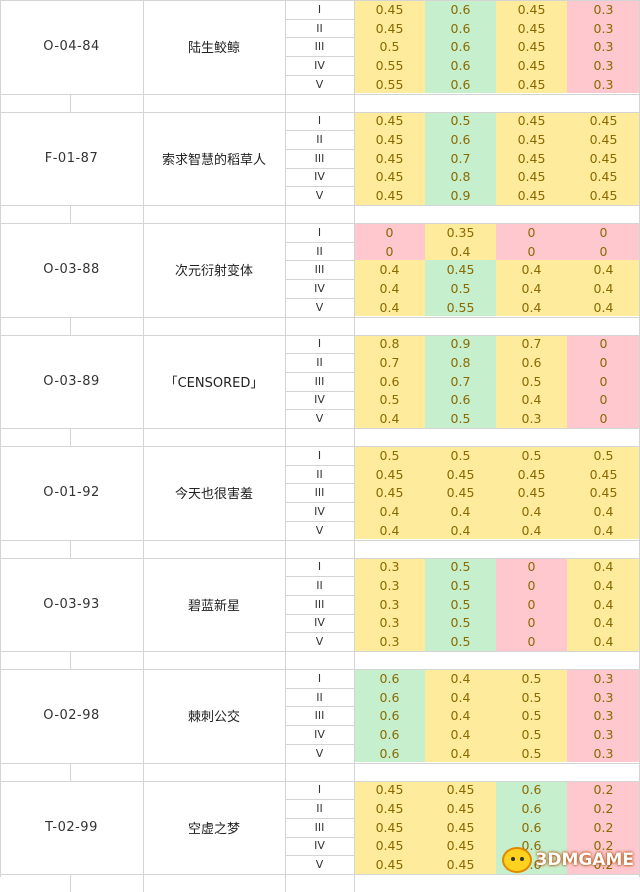 This screenshot has height=892, width=640. Describe the element at coordinates (71, 47) in the screenshot. I see `entry-id: O-04-84` at that location.